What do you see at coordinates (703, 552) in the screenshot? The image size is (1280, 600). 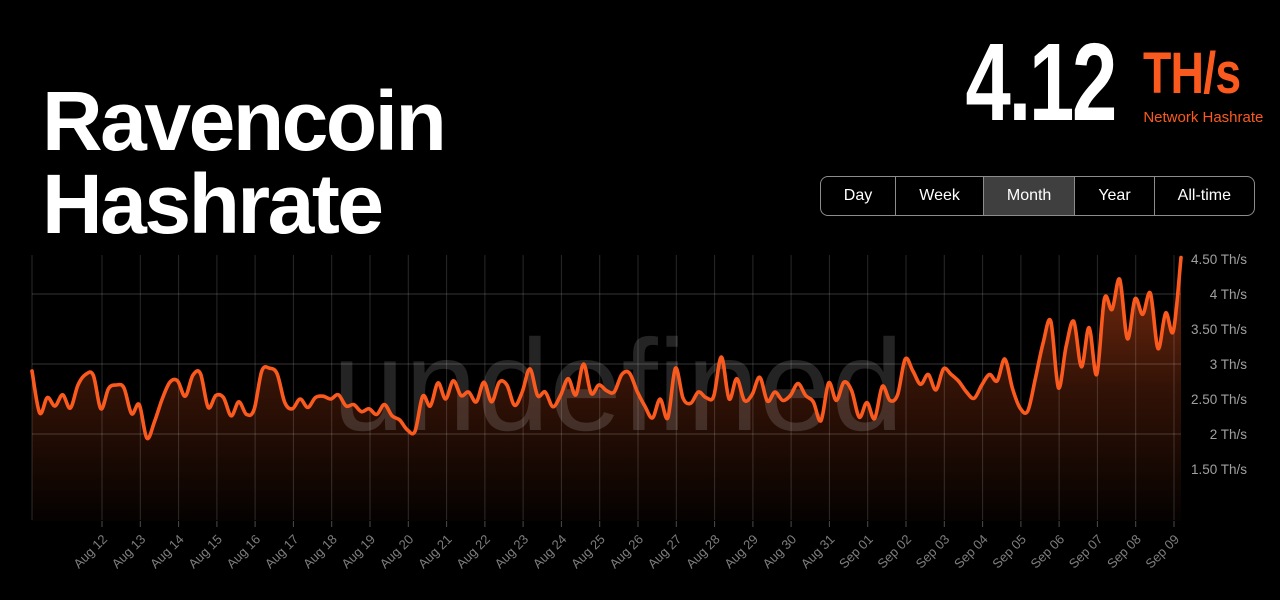 I see `svg-text: Aug 28` at bounding box center [703, 552].